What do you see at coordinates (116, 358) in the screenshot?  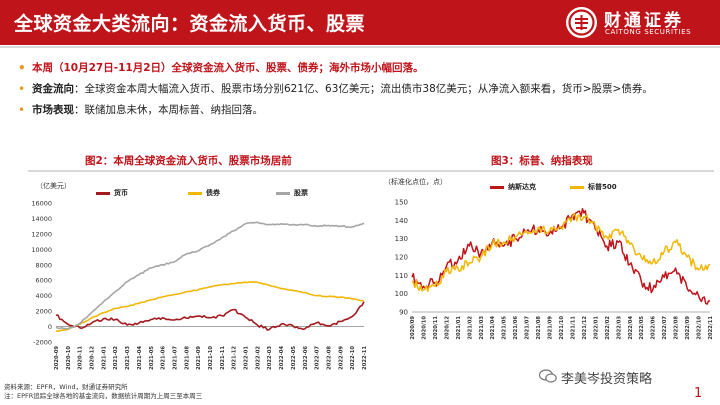 I see `x-tick-label: 2021-02` at bounding box center [116, 358].